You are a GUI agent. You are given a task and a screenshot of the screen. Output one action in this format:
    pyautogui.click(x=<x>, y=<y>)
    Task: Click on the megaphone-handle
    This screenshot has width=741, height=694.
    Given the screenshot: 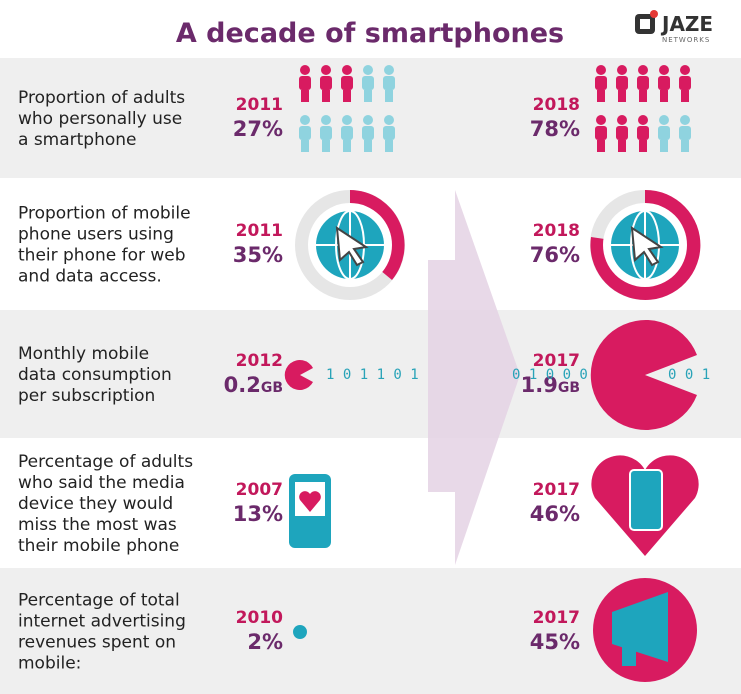 What is the action you would take?
    pyautogui.click(x=629, y=655)
    